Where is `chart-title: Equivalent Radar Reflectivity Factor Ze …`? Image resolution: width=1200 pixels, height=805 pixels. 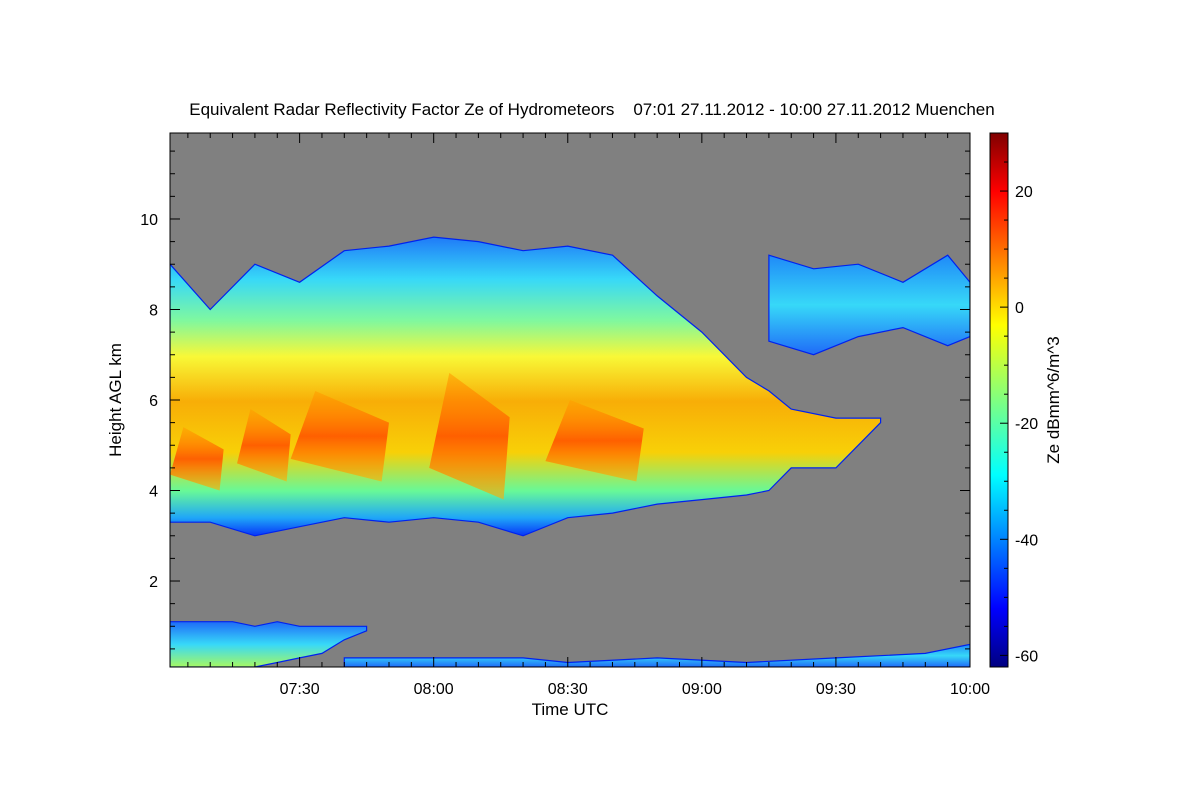
chart-title: Equivalent Radar Reflectivity Factor Ze … is located at coordinates (591, 109).